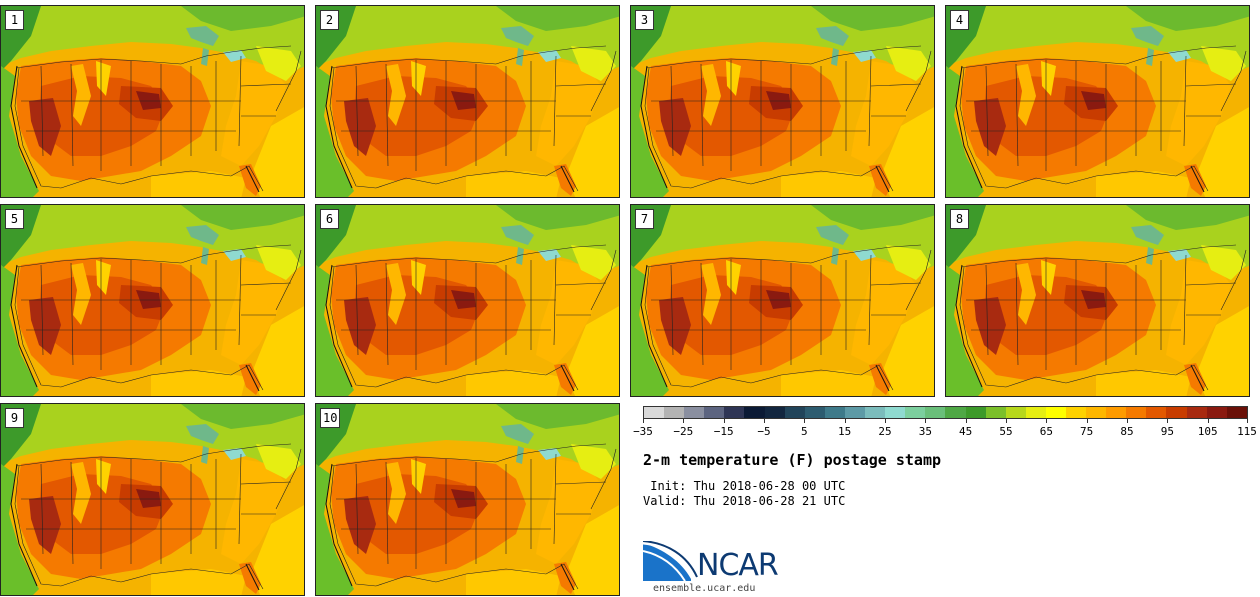  What do you see at coordinates (885, 431) in the screenshot?
I see `colorbar-tick-label: 25` at bounding box center [885, 431].